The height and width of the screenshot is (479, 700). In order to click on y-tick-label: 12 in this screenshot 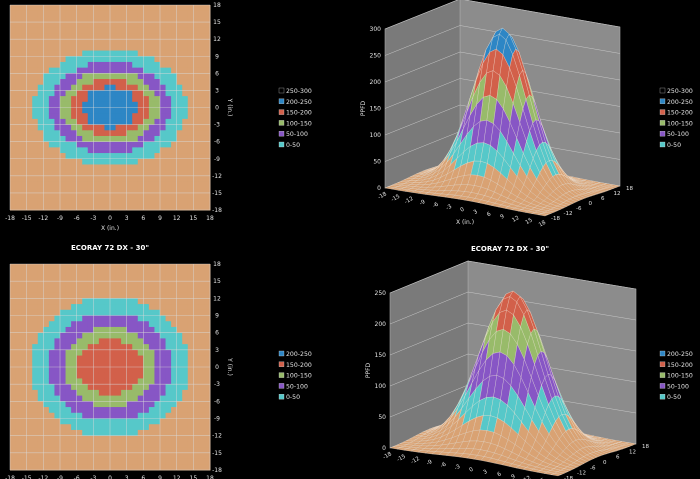, I will do `click(617, 194)`.